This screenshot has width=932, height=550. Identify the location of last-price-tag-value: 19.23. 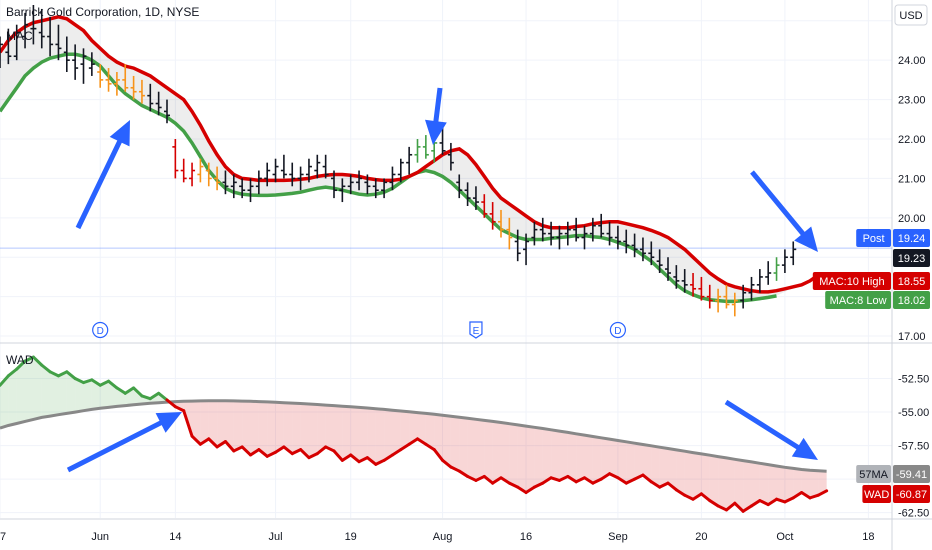
(912, 259).